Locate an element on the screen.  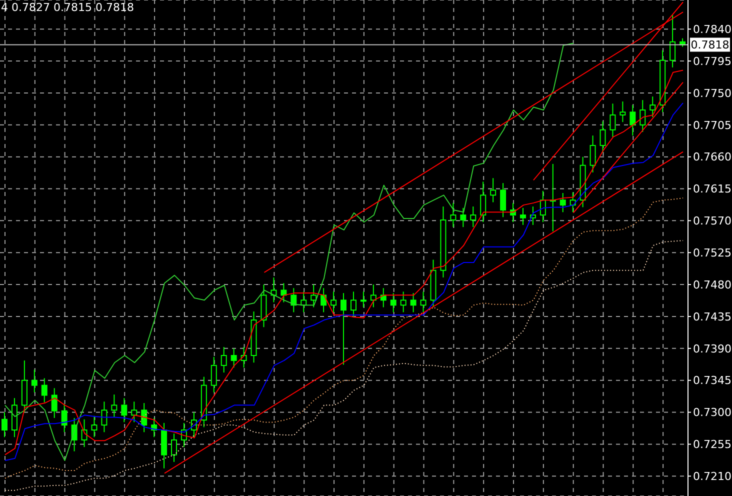
y-tick-label: 0.7300 is located at coordinates (712, 413).